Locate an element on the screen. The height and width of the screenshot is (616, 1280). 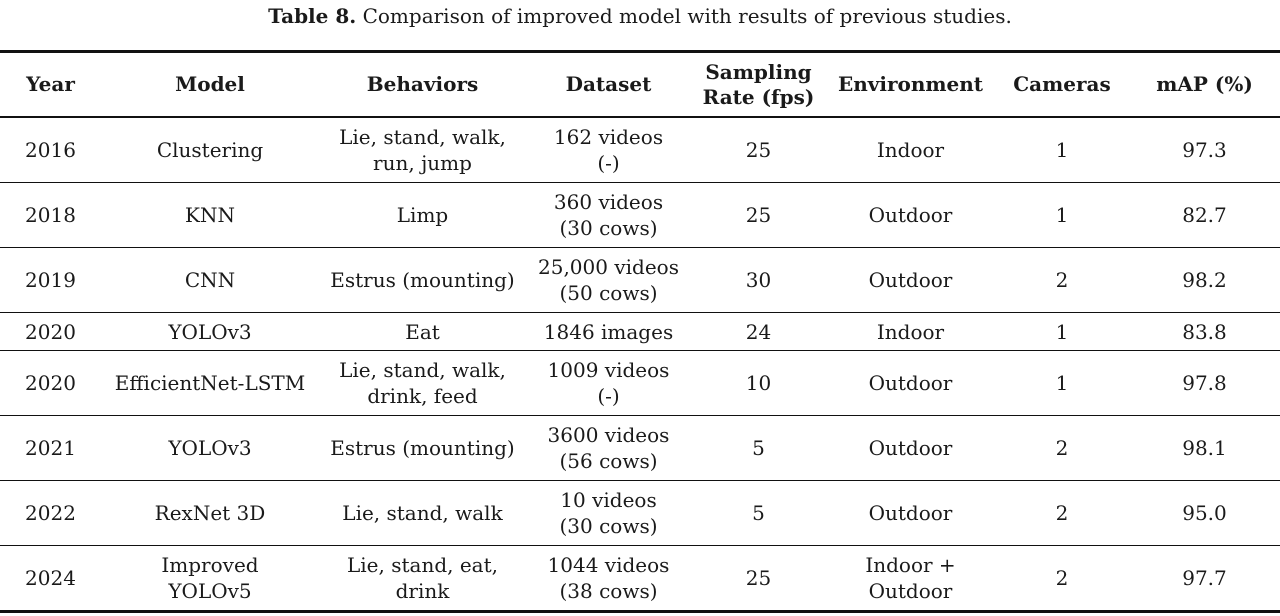
cell-dataset: 1846 images is located at coordinates (608, 331).